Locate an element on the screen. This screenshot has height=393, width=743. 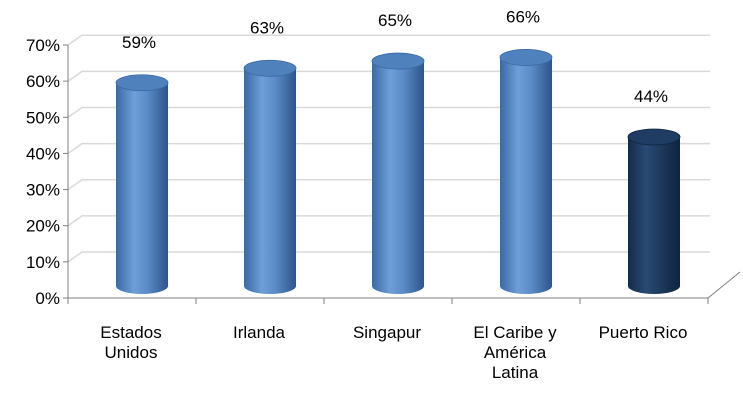
gridline is located at coordinates (388, 40).